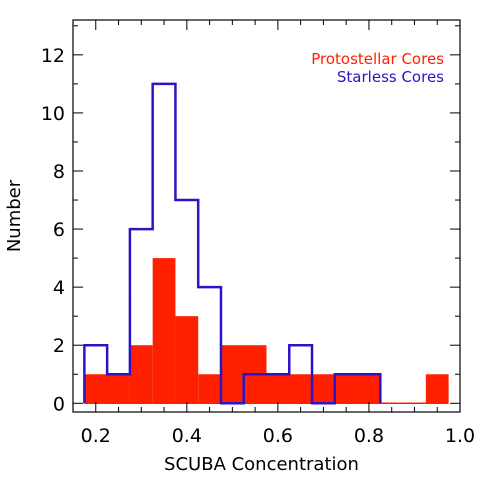 Image resolution: width=485 pixels, height=485 pixels. Describe the element at coordinates (59, 230) in the screenshot. I see `y-tick-label: 6` at that location.